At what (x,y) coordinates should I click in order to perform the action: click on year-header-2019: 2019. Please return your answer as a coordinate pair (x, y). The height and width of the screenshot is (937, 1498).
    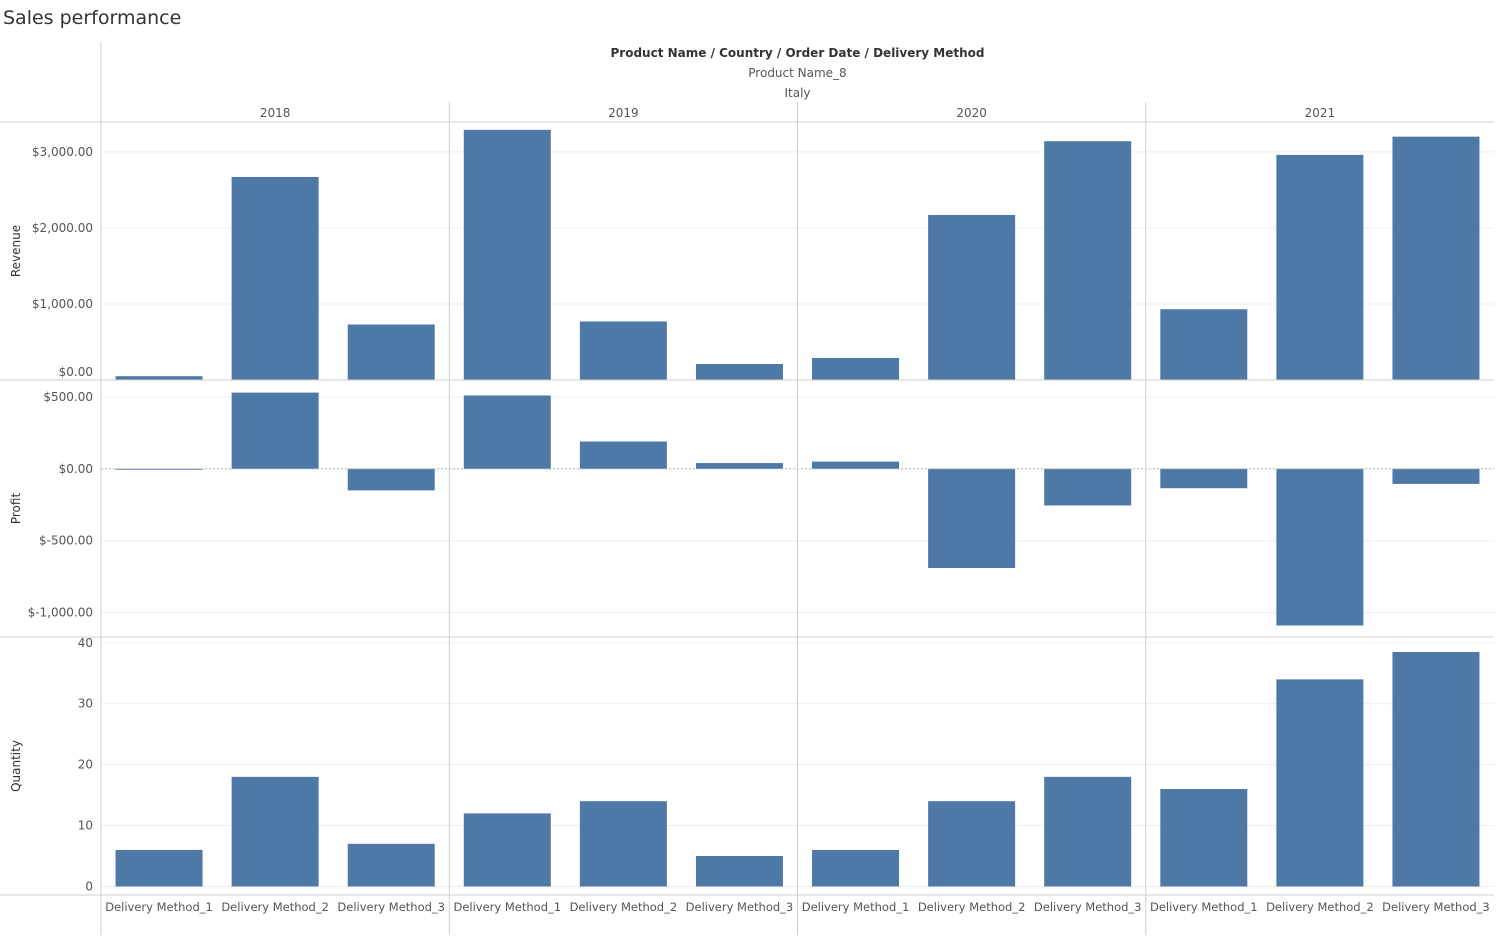
    Looking at the image, I should click on (623, 113).